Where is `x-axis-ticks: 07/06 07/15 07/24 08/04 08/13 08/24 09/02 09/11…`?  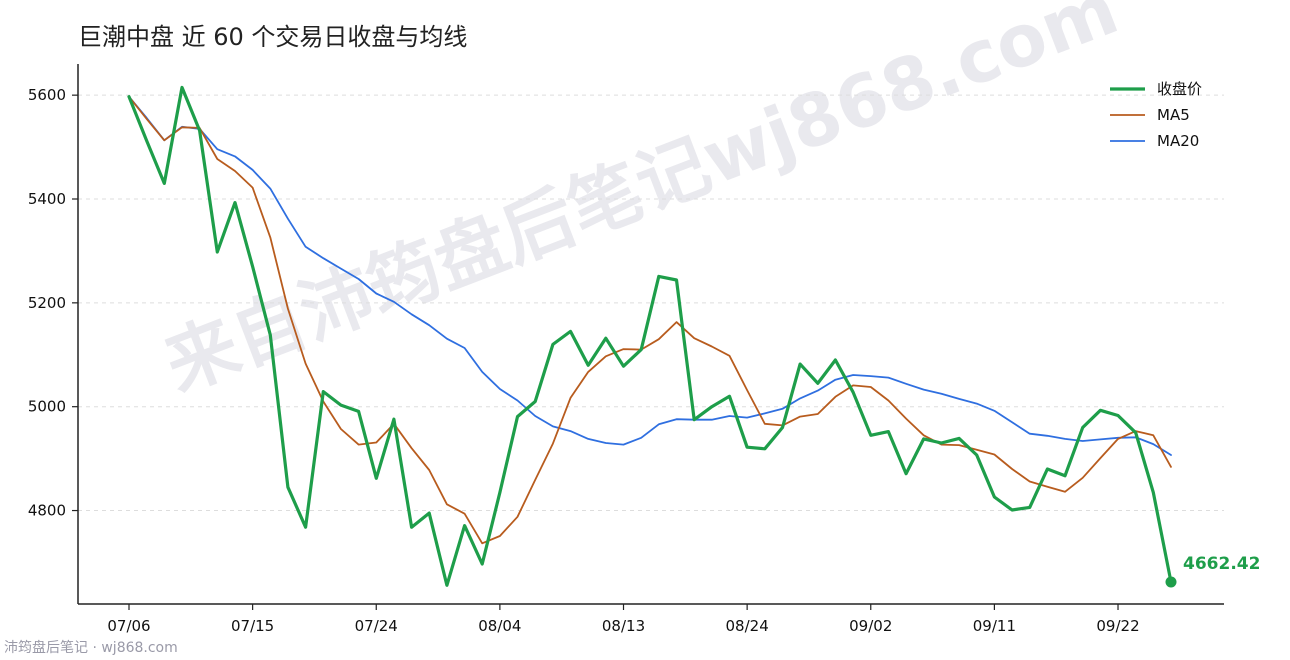 x-axis-ticks: 07/06 07/15 07/24 08/04 08/13 08/24 09/02 09/11… is located at coordinates (623, 619).